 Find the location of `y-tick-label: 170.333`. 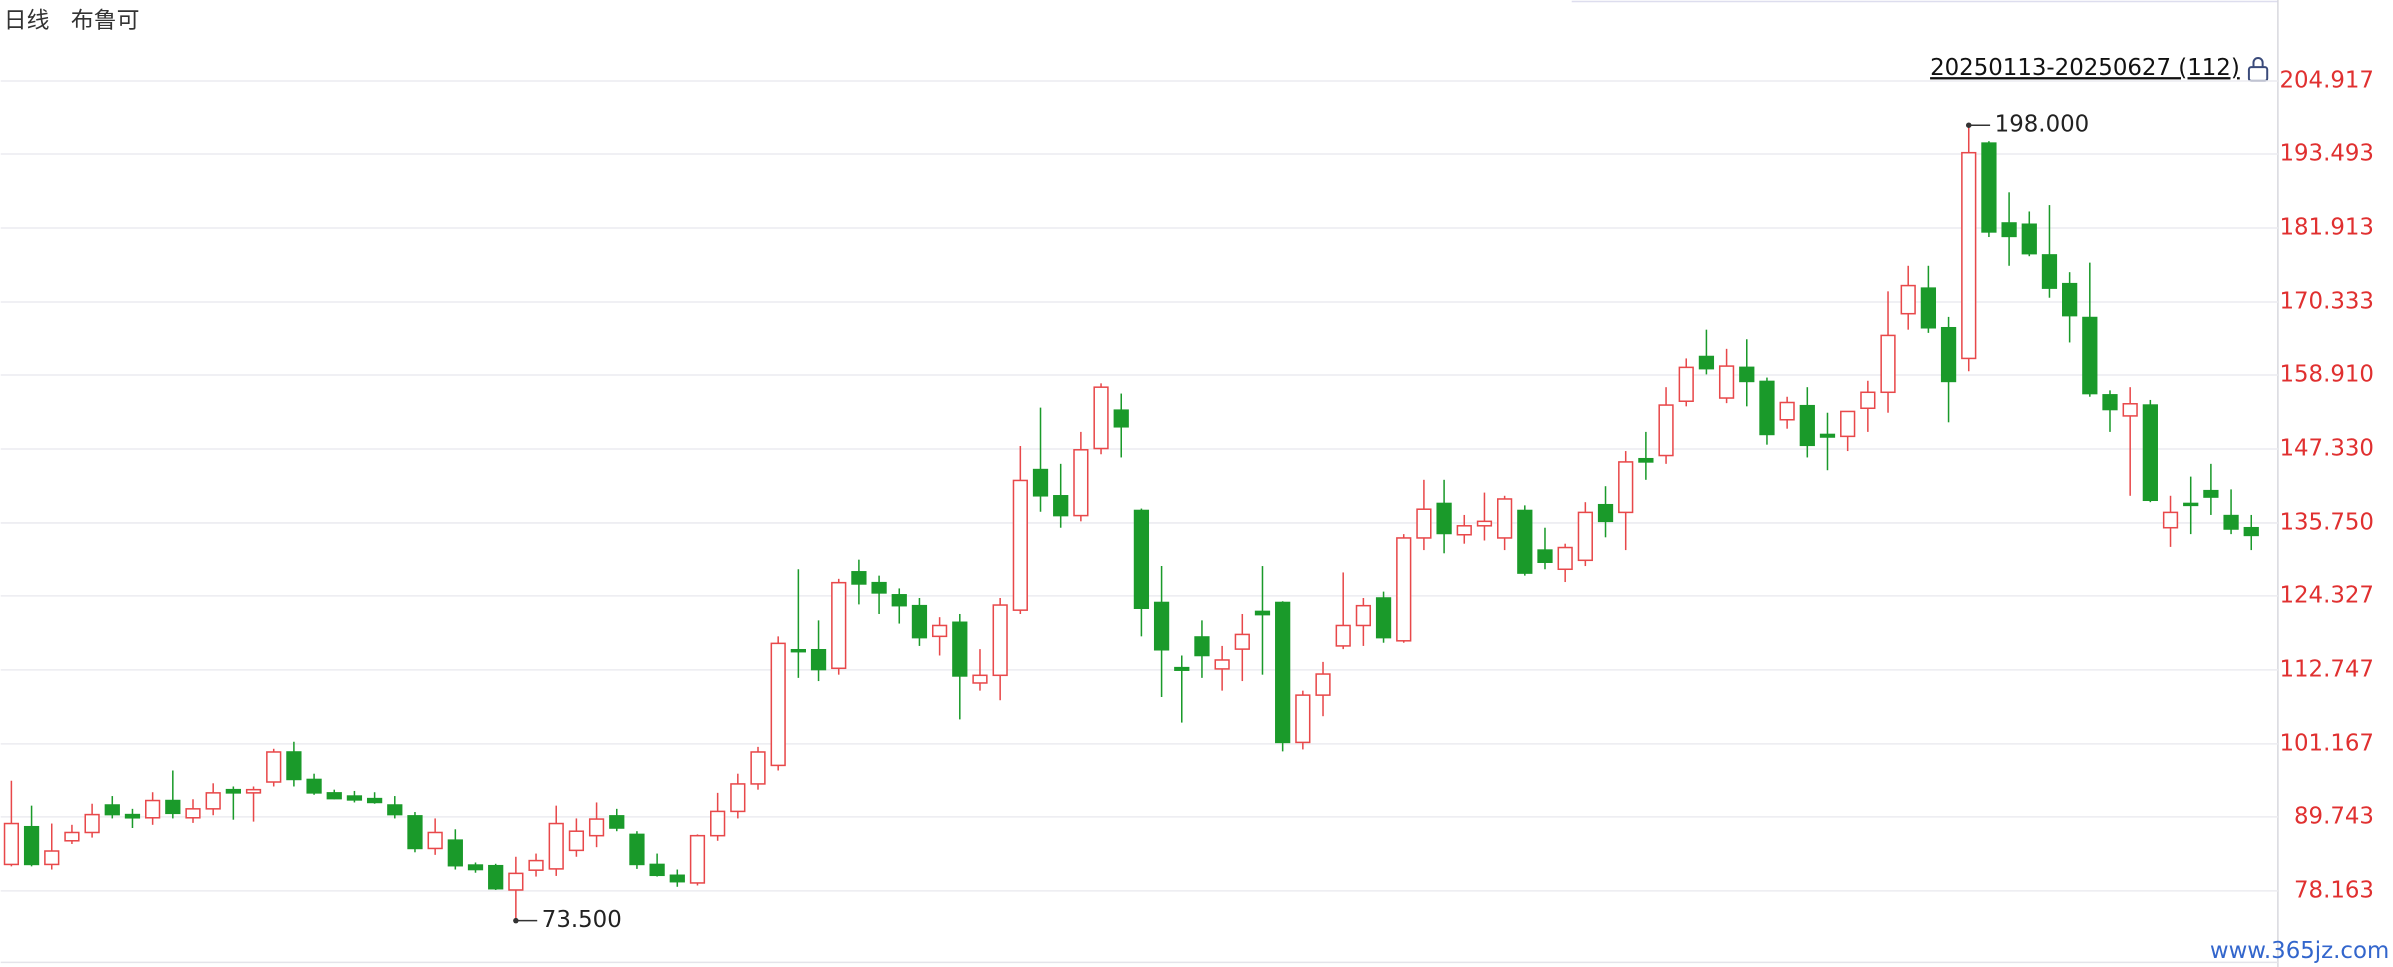

y-tick-label: 170.333 is located at coordinates (2326, 301).